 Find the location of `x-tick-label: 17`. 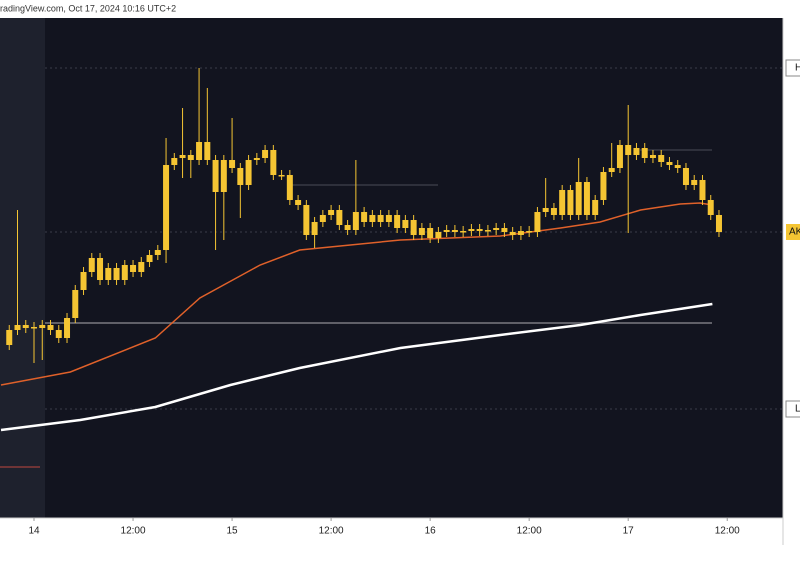

x-tick-label: 17 is located at coordinates (629, 531).